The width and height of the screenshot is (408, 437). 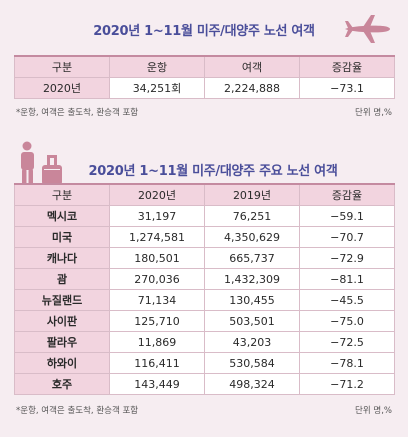 I want to click on table2-title: 2020년 1~11월 미주/대양주 주요 노선 여객, so click(x=213, y=171).